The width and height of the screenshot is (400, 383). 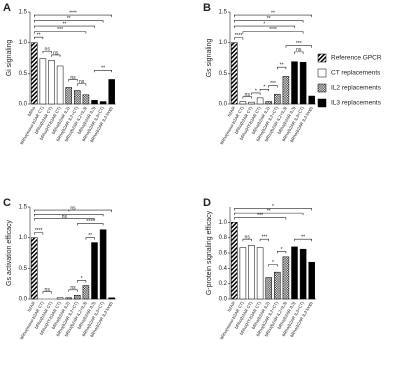 What do you see at coordinates (223, 238) in the screenshot?
I see `y-tick-label: 0.8` at bounding box center [223, 238].